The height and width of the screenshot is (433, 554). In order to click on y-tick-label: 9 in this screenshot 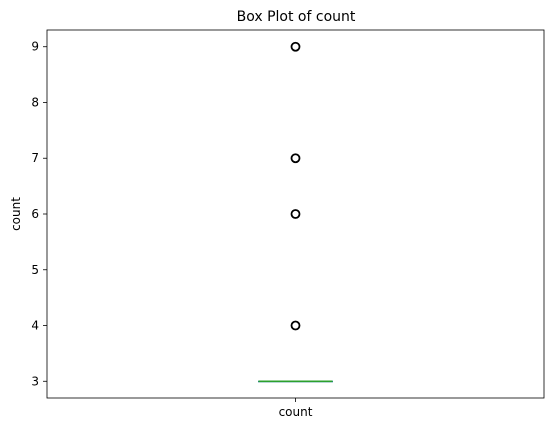, I will do `click(35, 47)`.